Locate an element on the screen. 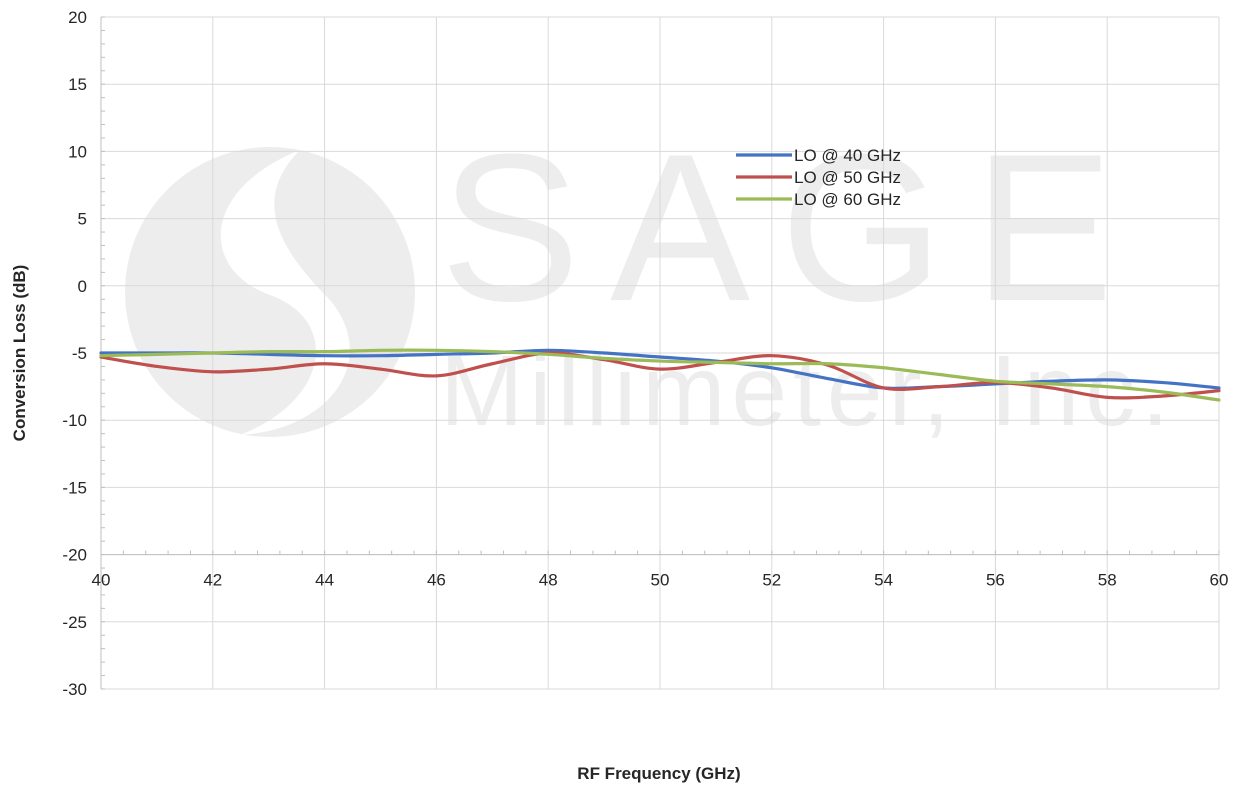  y-tick-label: -5 is located at coordinates (79, 353).